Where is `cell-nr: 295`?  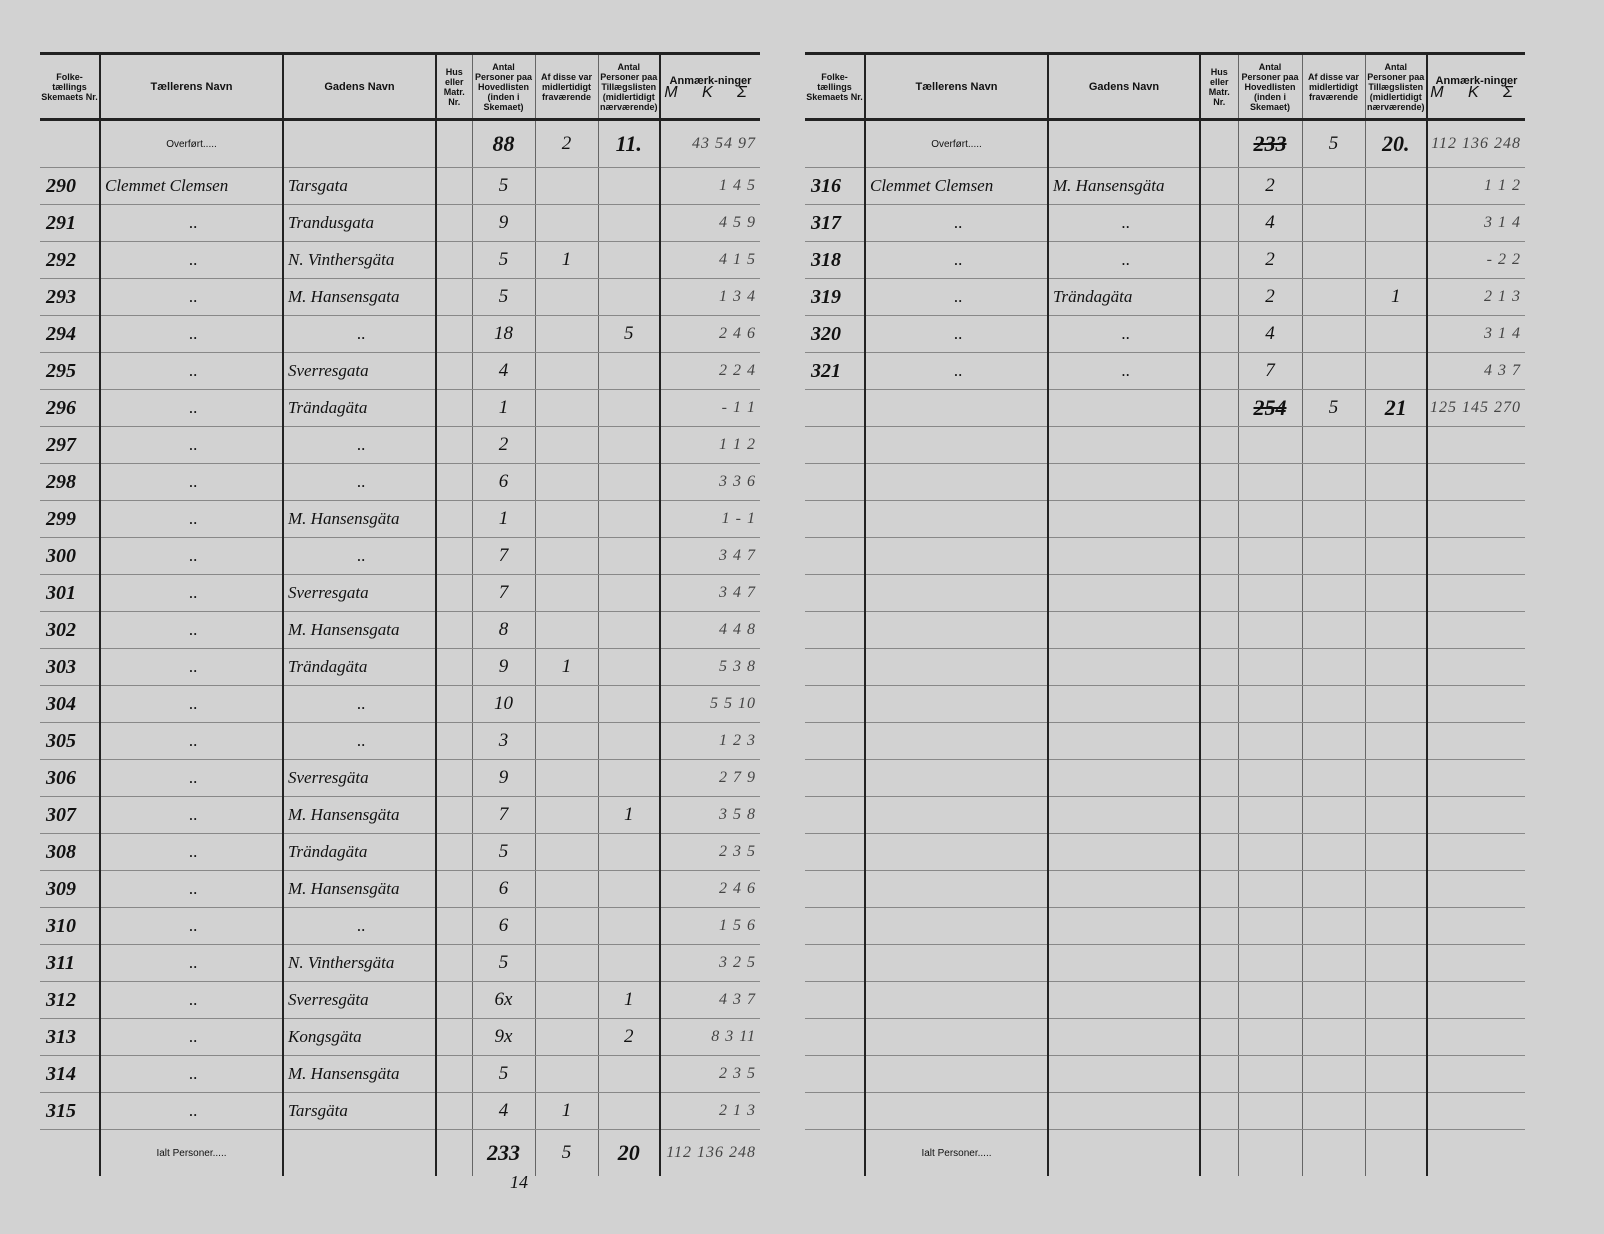 cell-nr: 295 is located at coordinates (70, 371).